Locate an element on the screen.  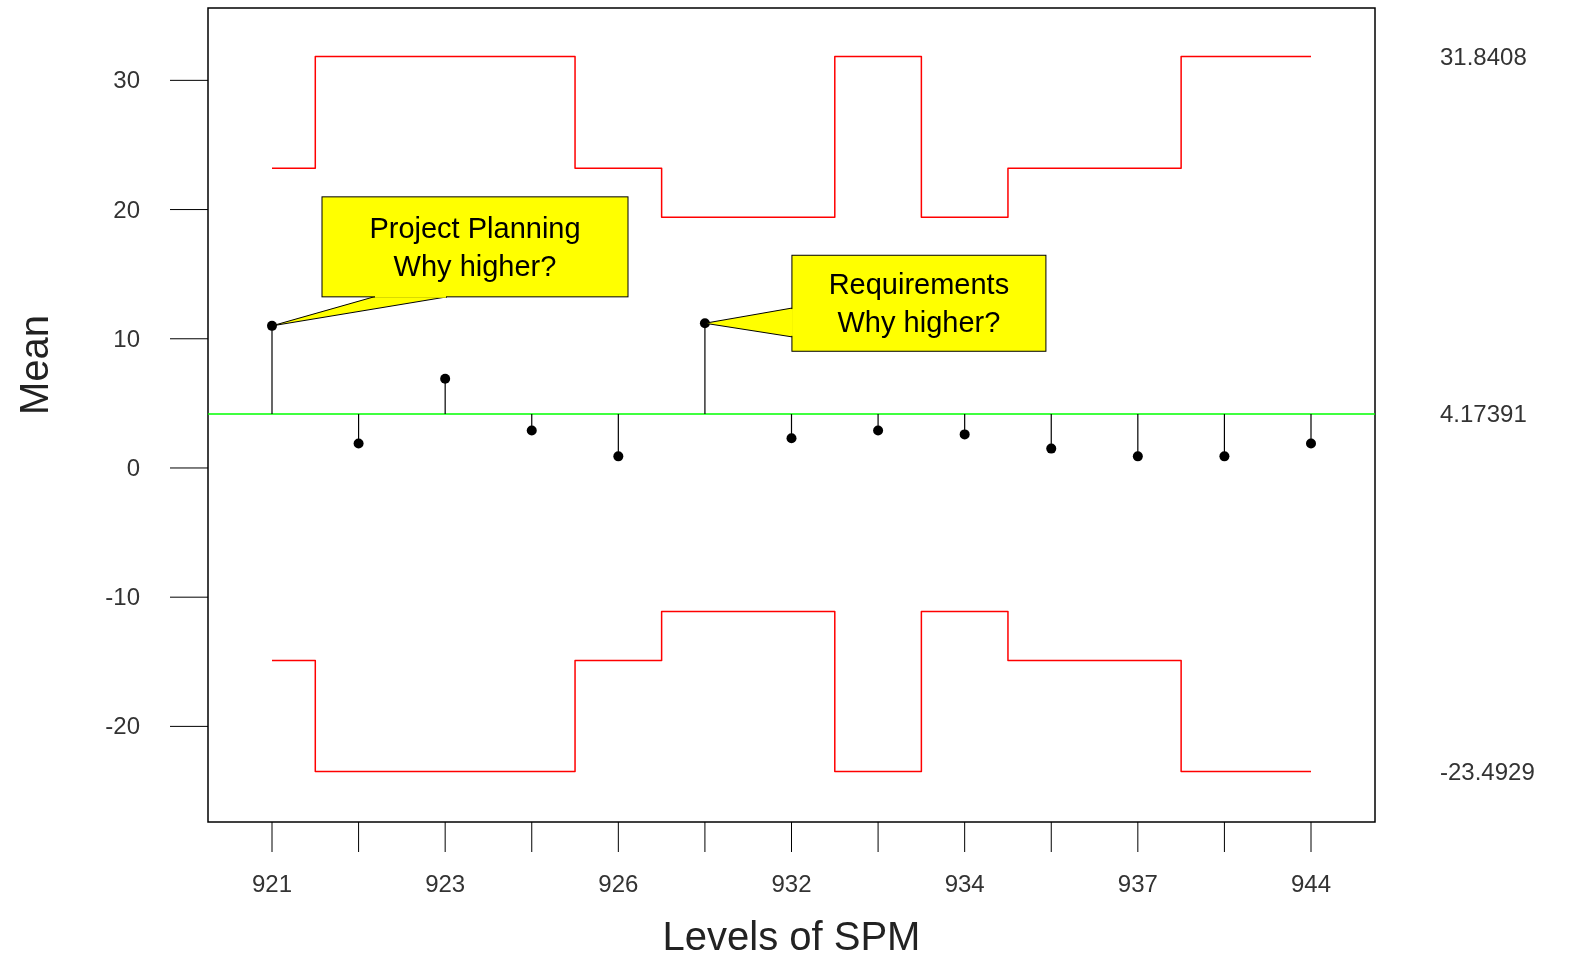
x-tick-label: 921 is located at coordinates (272, 883).